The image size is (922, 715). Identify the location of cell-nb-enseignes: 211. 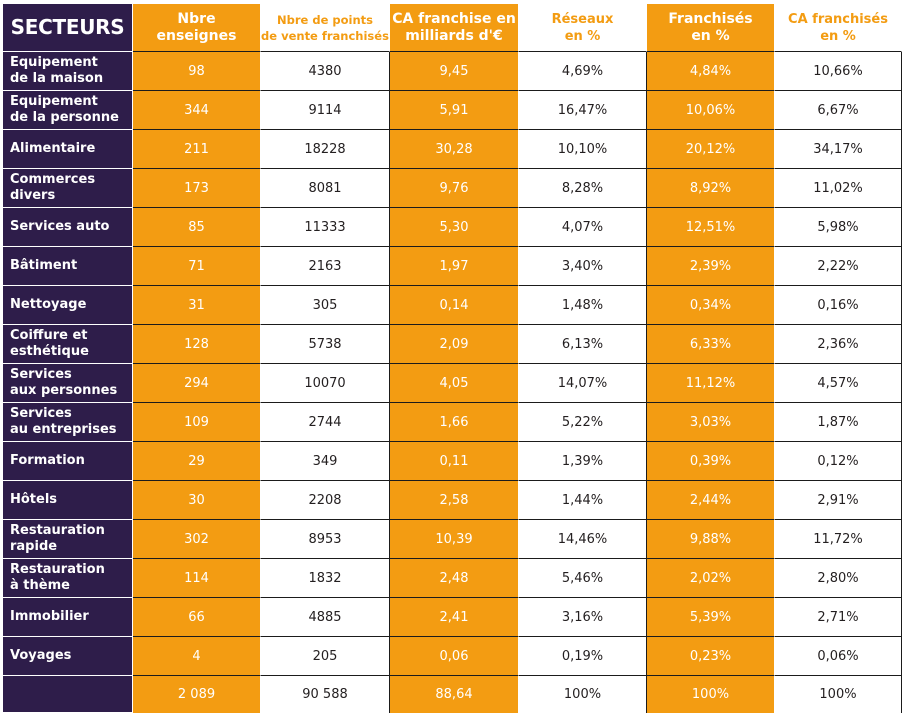
(197, 149).